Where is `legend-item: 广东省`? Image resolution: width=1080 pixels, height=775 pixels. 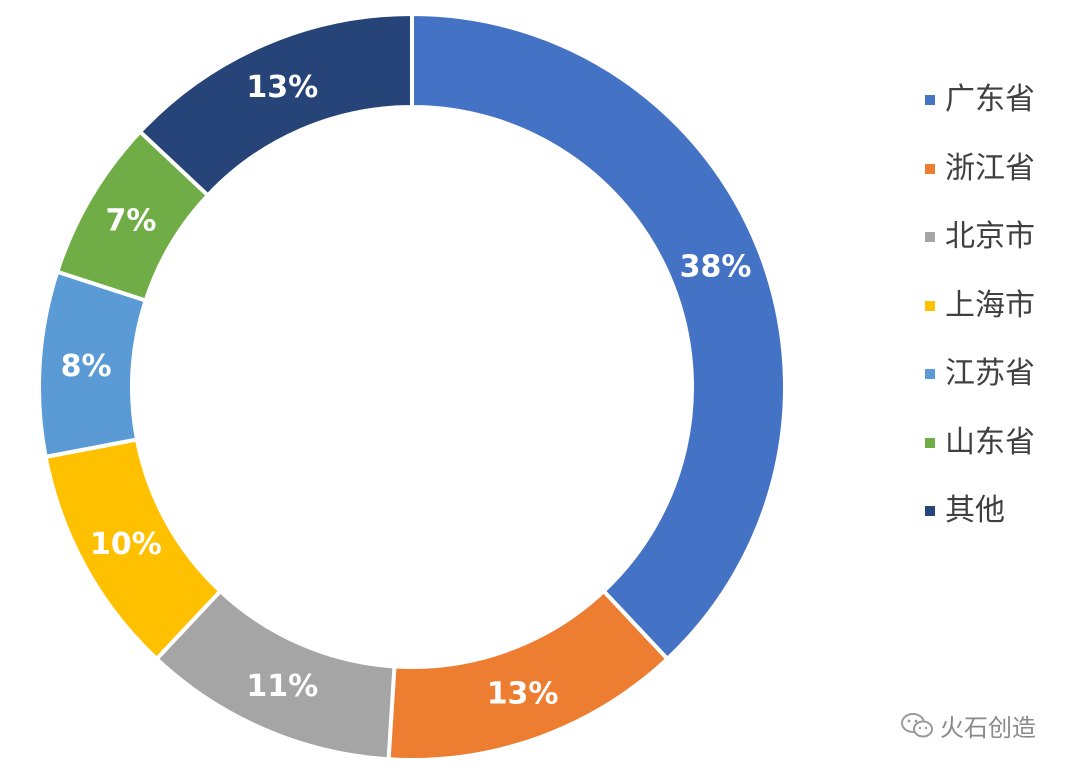 legend-item: 广东省 is located at coordinates (980, 100).